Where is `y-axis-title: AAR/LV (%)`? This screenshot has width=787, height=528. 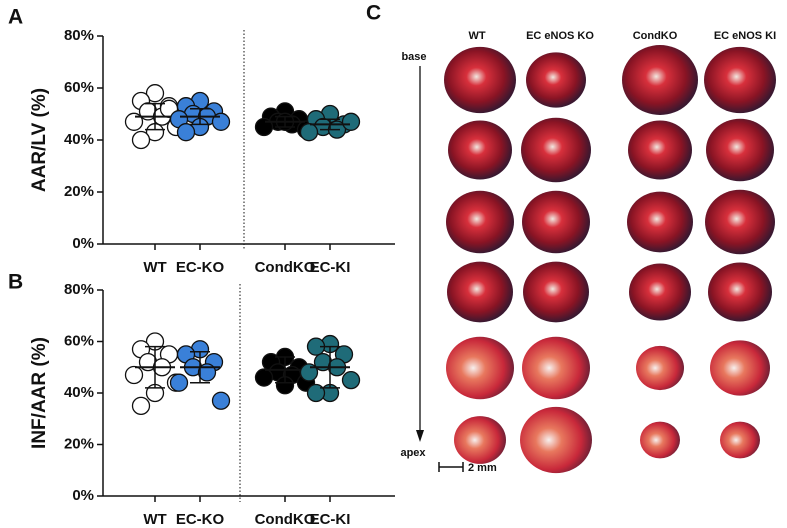 y-axis-title: AAR/LV (%) is located at coordinates (39, 140).